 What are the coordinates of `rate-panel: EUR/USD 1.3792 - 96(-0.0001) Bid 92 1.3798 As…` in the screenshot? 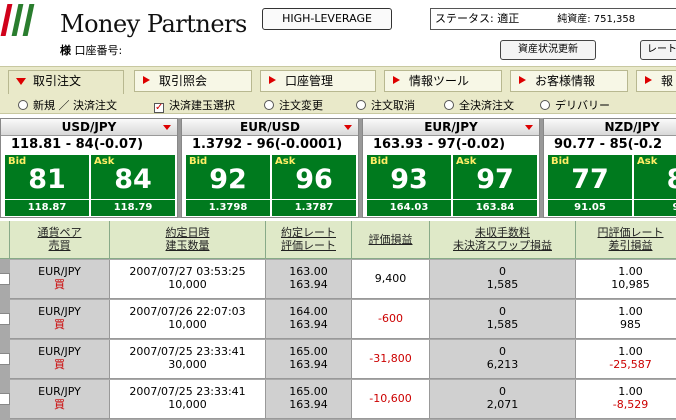 It's located at (270, 168).